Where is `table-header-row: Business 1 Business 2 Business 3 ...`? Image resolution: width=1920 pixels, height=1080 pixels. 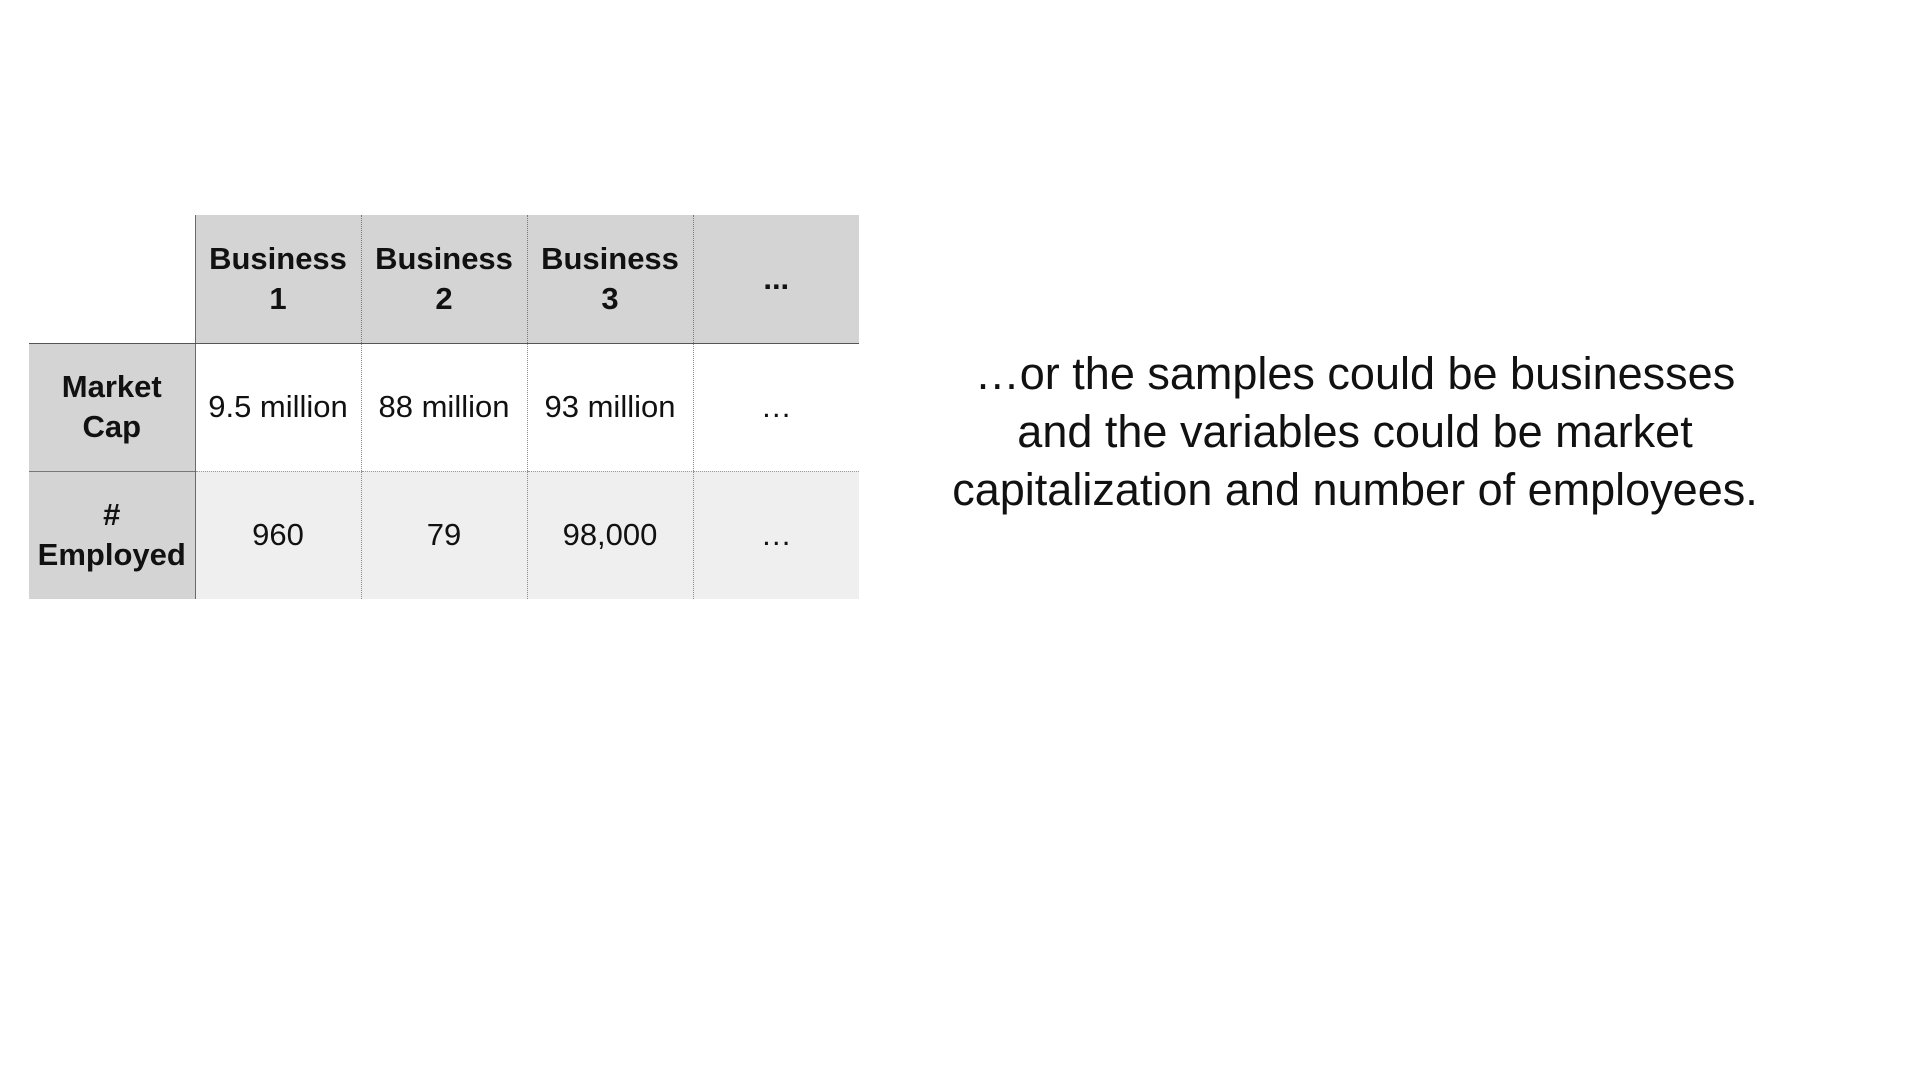
table-header-row: Business 1 Business 2 Business 3 ... is located at coordinates (444, 279).